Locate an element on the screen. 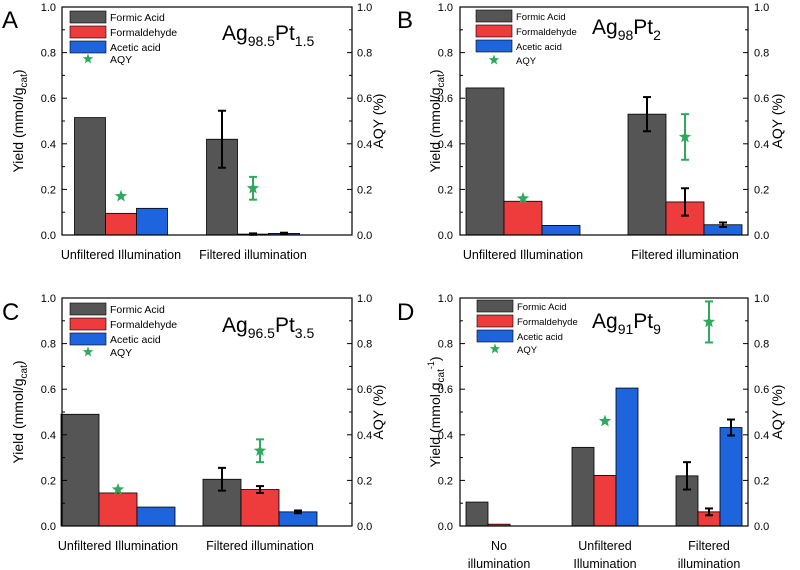  panel-a-title-sub2: 1.5 is located at coordinates (305, 41).